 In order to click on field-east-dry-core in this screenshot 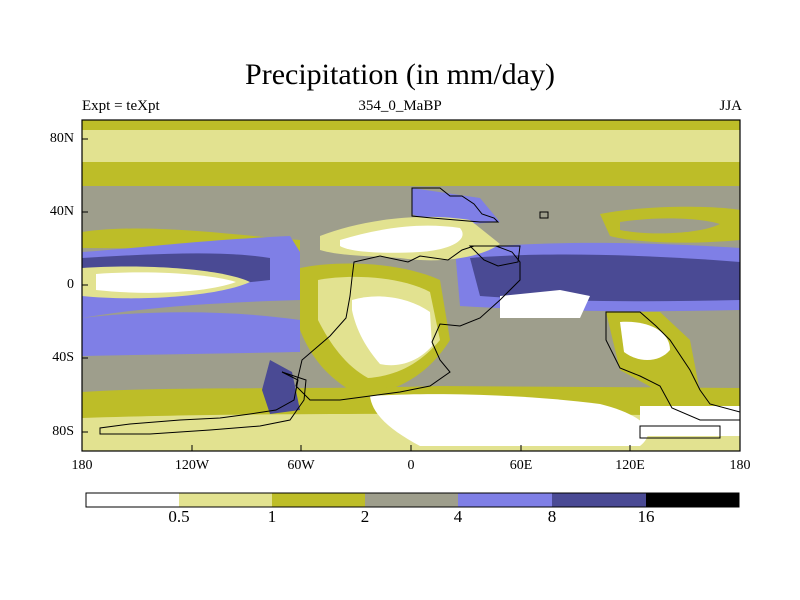, I will do `click(545, 304)`.